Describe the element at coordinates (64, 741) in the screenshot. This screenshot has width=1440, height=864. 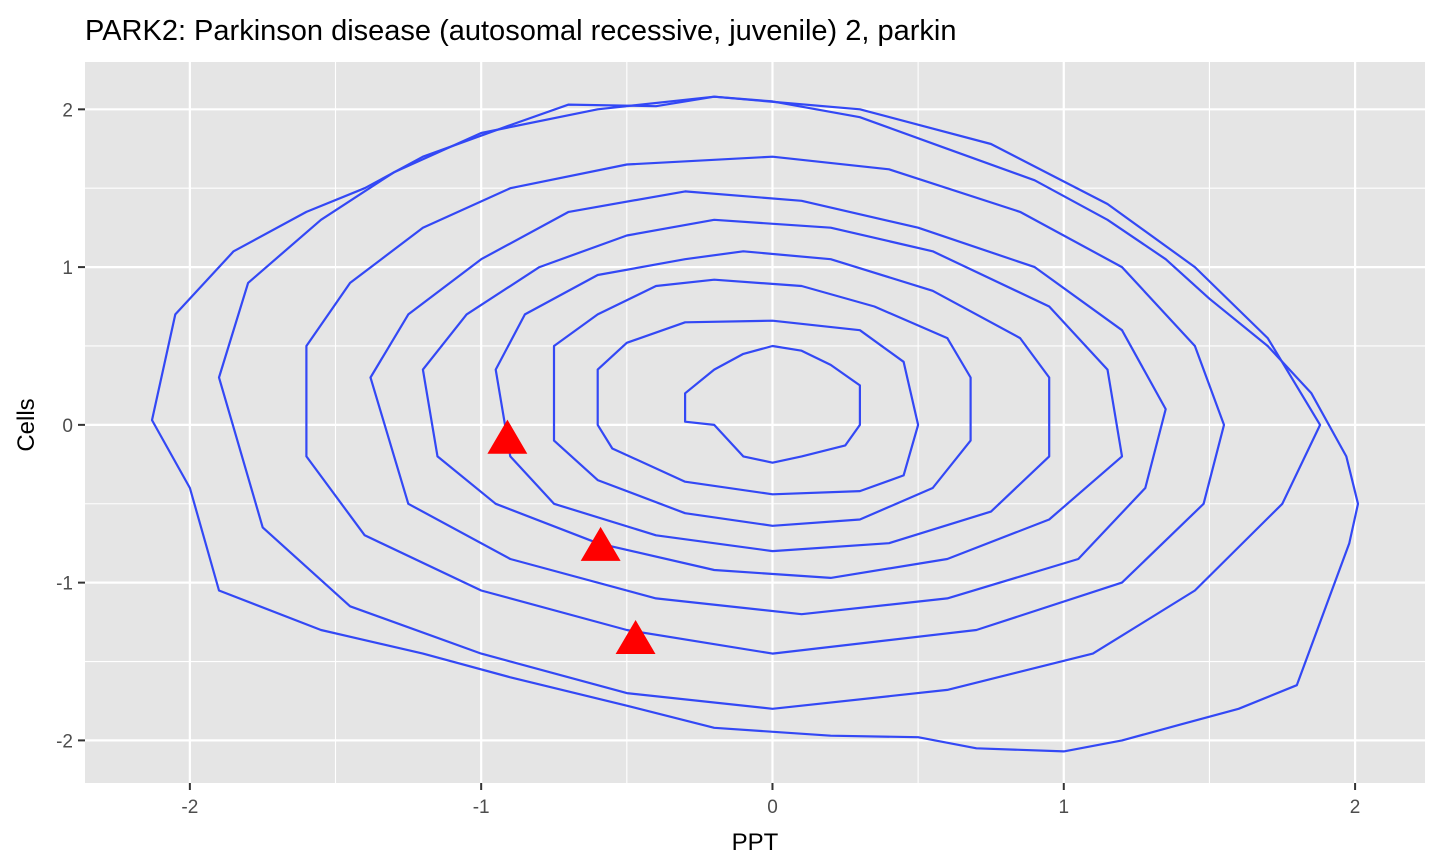
I see `y-tick-label: -2` at that location.